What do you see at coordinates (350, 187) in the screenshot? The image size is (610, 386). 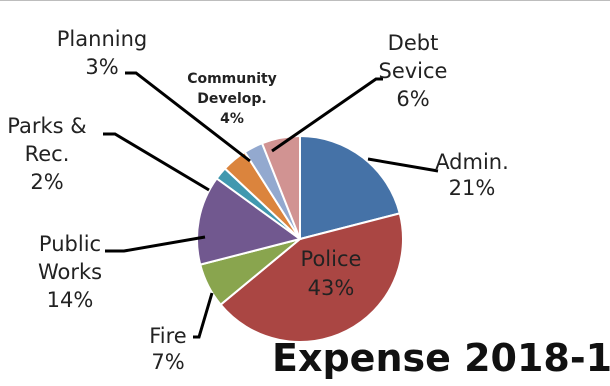 I see `pie-slice-admin` at bounding box center [350, 187].